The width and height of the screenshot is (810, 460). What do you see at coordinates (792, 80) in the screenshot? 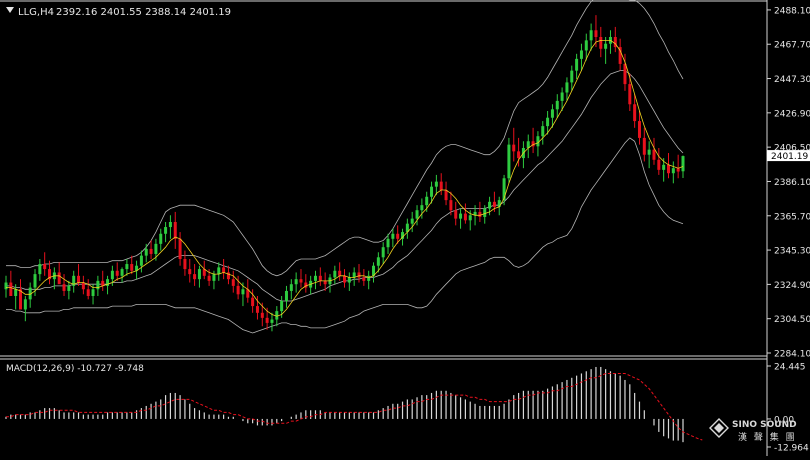
I see `price-tick-label: 2447.30` at bounding box center [792, 80].